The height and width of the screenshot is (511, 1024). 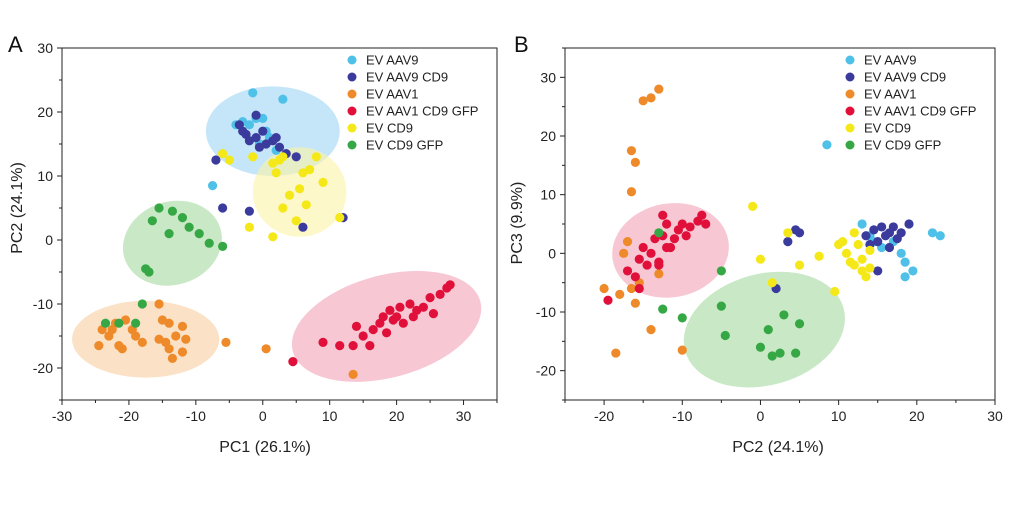 I want to click on series-ev-aav1-cd9-gfp, so click(x=371, y=323).